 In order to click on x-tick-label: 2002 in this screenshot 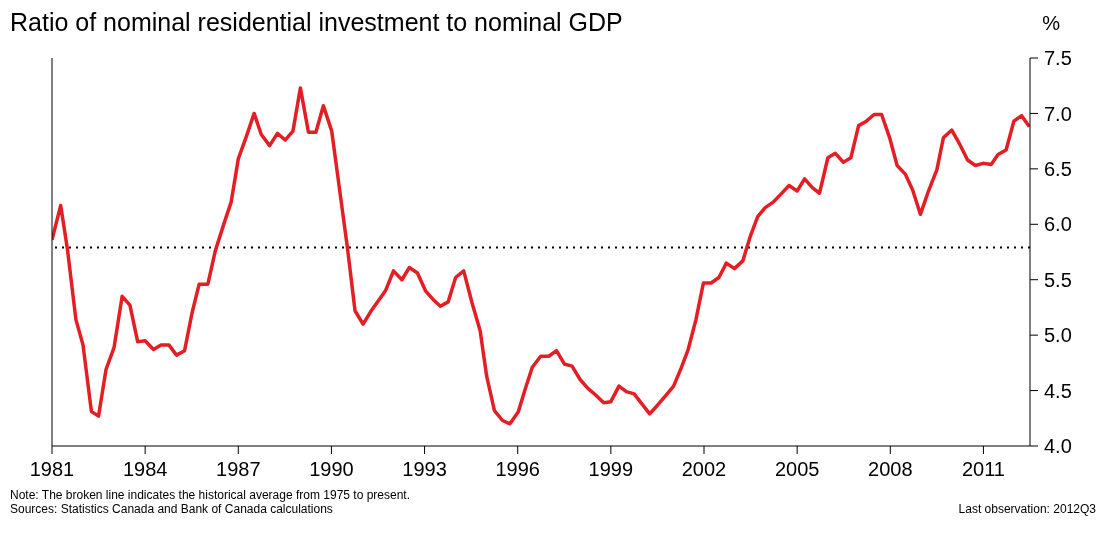, I will do `click(704, 469)`.